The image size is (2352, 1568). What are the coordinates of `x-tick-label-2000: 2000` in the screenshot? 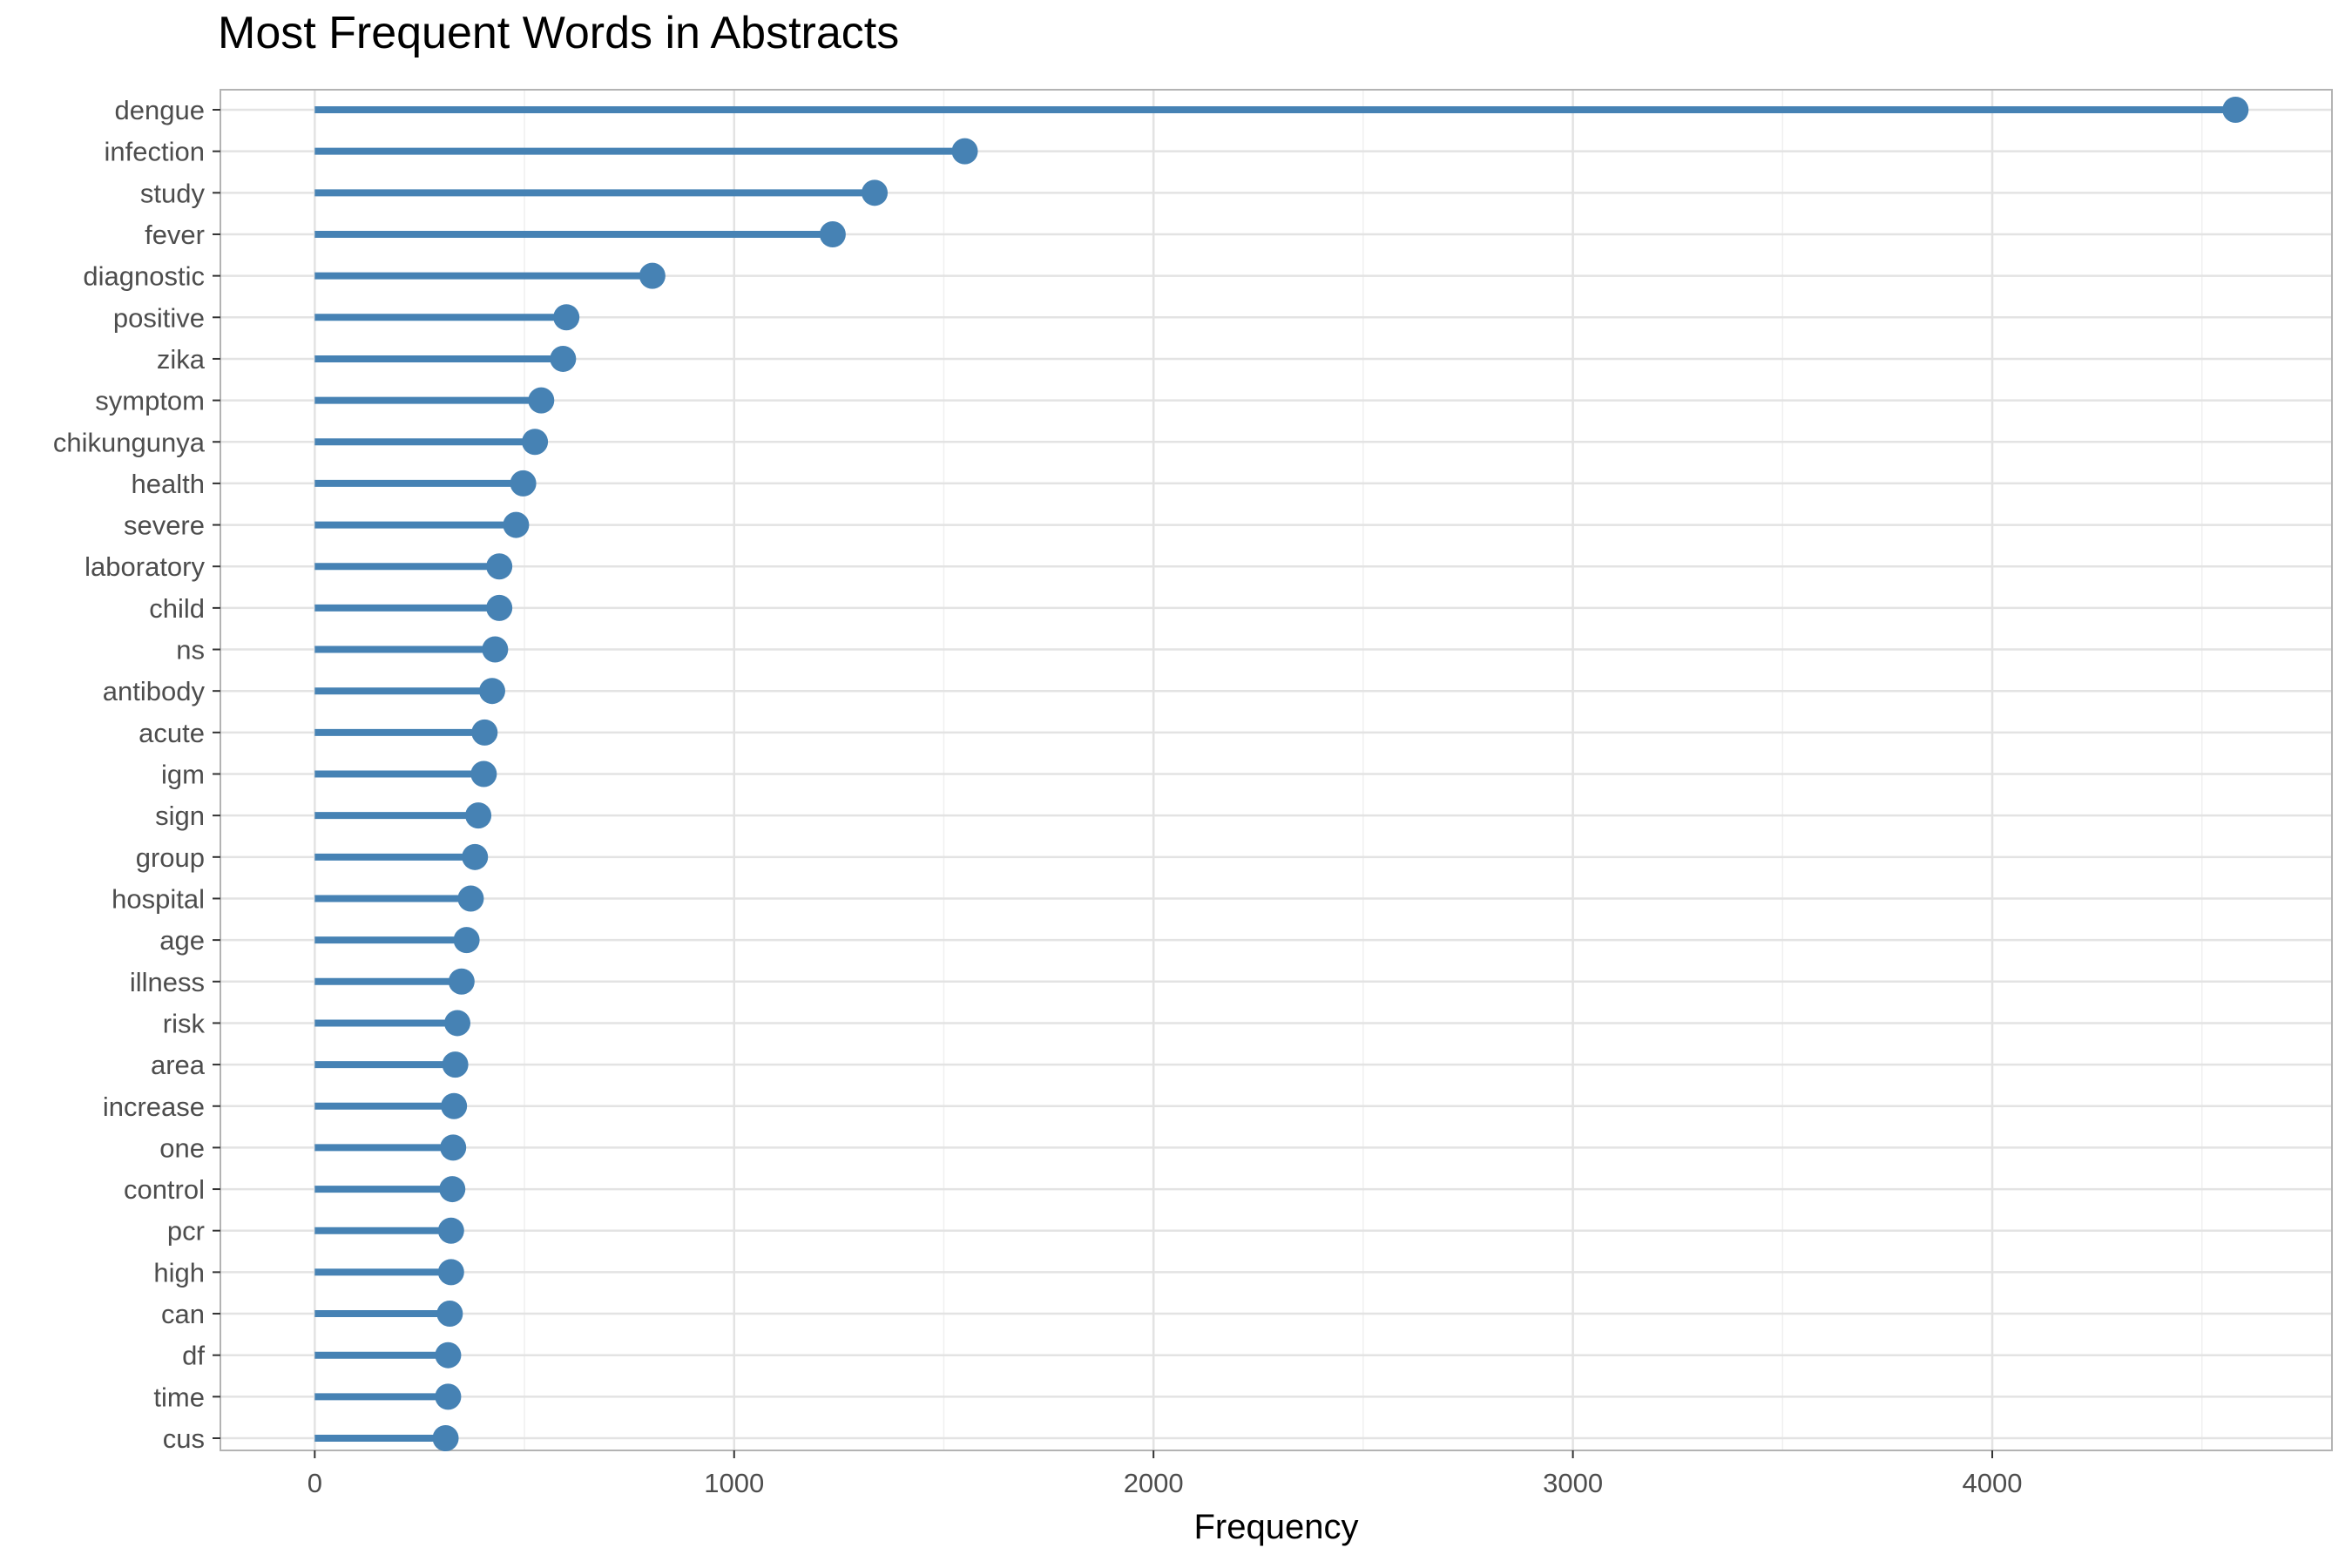 It's located at (1154, 1483).